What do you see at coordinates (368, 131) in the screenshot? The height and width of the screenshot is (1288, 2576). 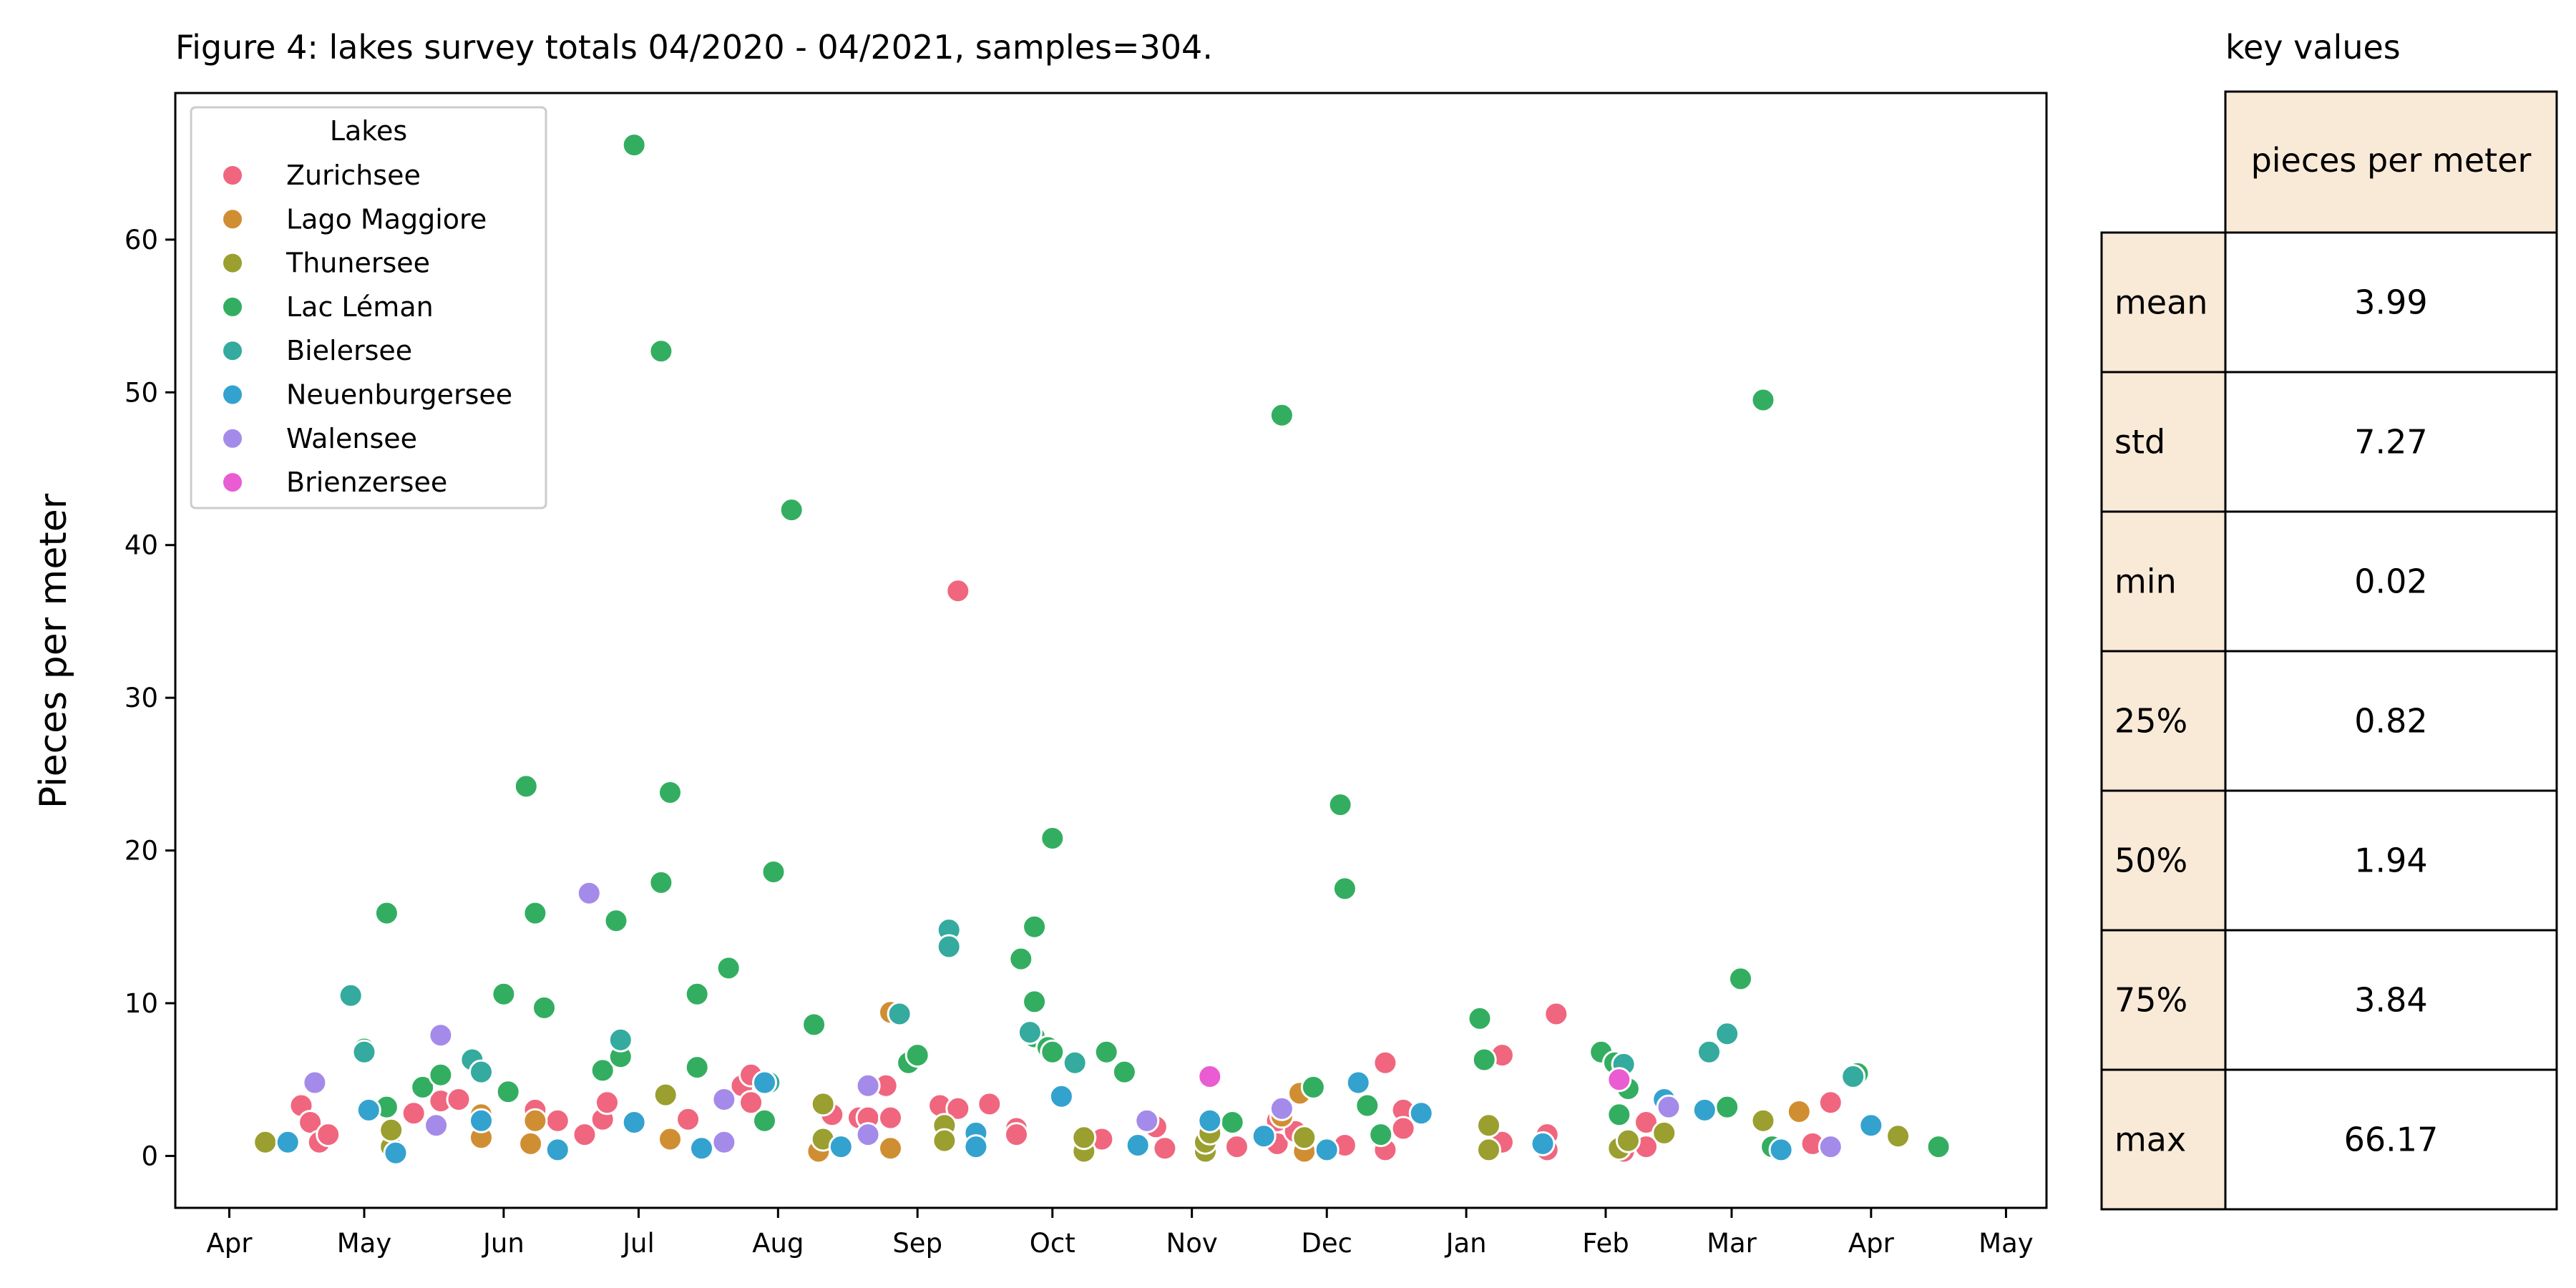 I see `legend-title: Lakes` at bounding box center [368, 131].